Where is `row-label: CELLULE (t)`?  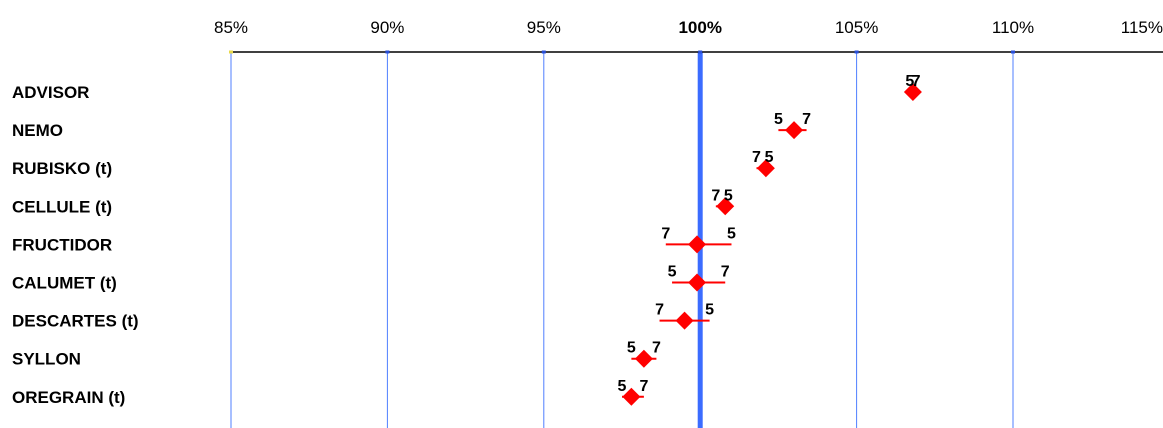 row-label: CELLULE (t) is located at coordinates (62, 206).